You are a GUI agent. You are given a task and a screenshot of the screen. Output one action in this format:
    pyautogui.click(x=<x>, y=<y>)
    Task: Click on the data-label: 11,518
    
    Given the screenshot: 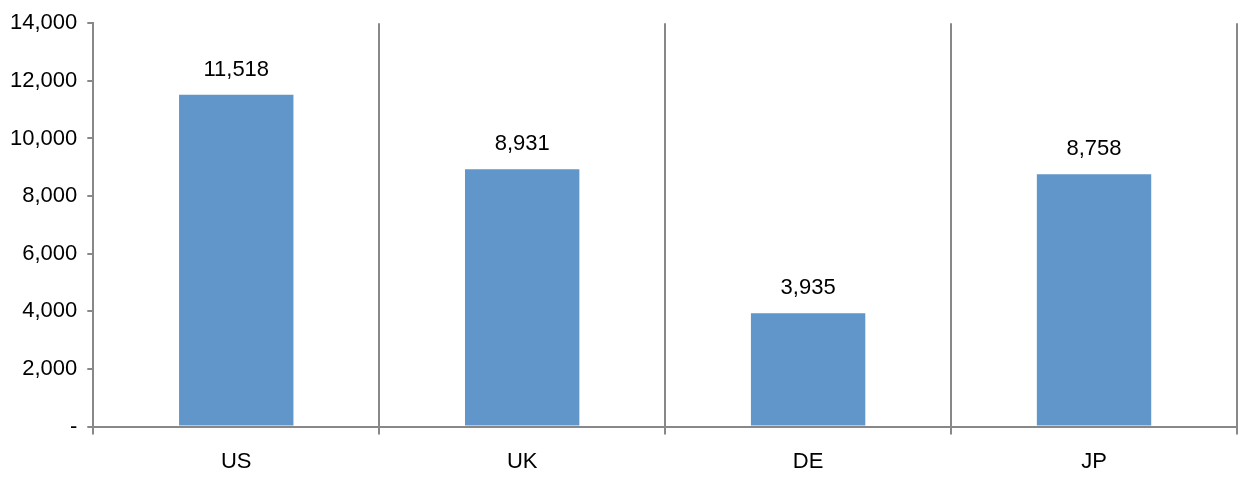 What is the action you would take?
    pyautogui.click(x=236, y=68)
    